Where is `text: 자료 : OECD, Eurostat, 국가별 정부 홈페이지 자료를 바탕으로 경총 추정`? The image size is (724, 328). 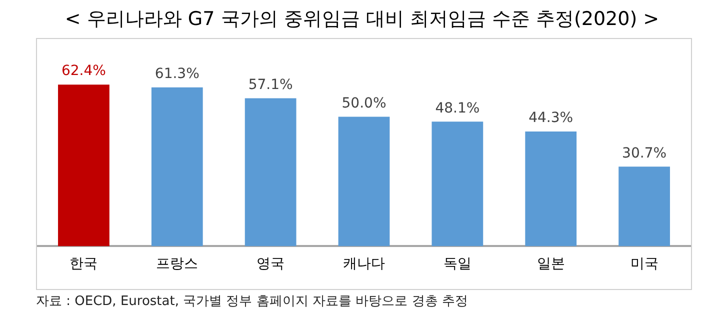
text: 자료 : OECD, Eurostat, 국가별 정부 홈페이지 자료를 바탕으로 경총 추정 is located at coordinates (252, 301).